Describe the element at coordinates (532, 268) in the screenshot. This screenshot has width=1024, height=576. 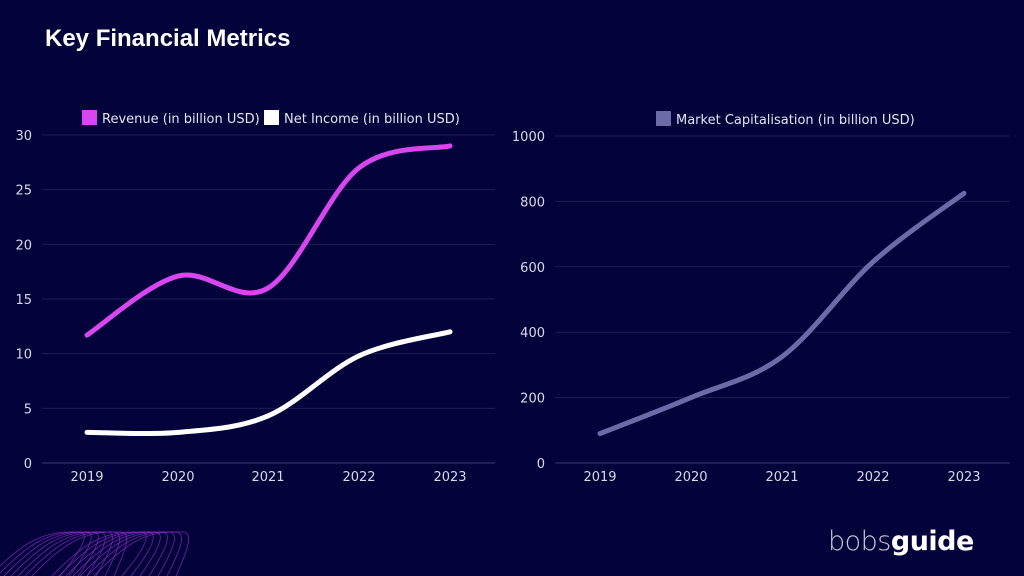
I see `y-tick-label: 600` at that location.